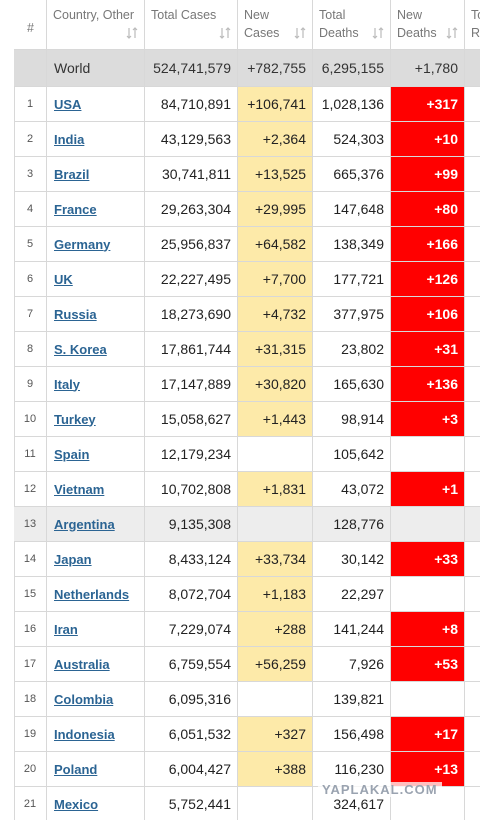 The image size is (480, 820). What do you see at coordinates (84, 524) in the screenshot?
I see `country-link: Argentina` at bounding box center [84, 524].